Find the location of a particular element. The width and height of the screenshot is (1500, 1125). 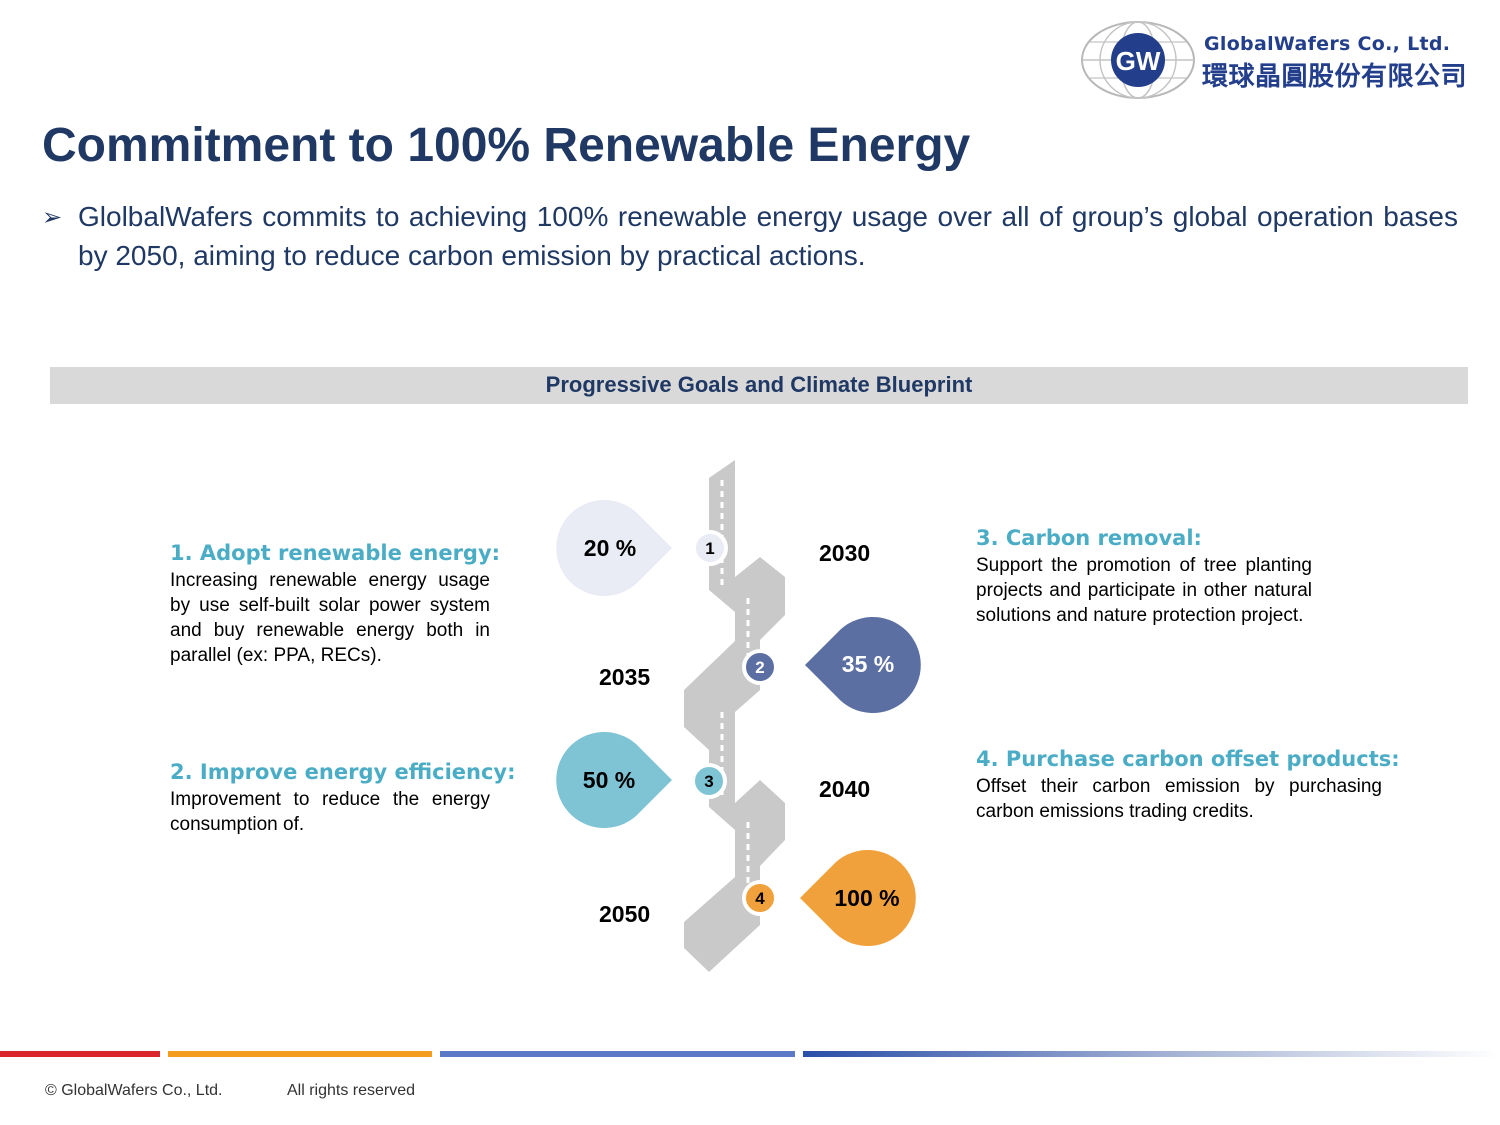

globe-logo-icon: GW is located at coordinates (1138, 60).